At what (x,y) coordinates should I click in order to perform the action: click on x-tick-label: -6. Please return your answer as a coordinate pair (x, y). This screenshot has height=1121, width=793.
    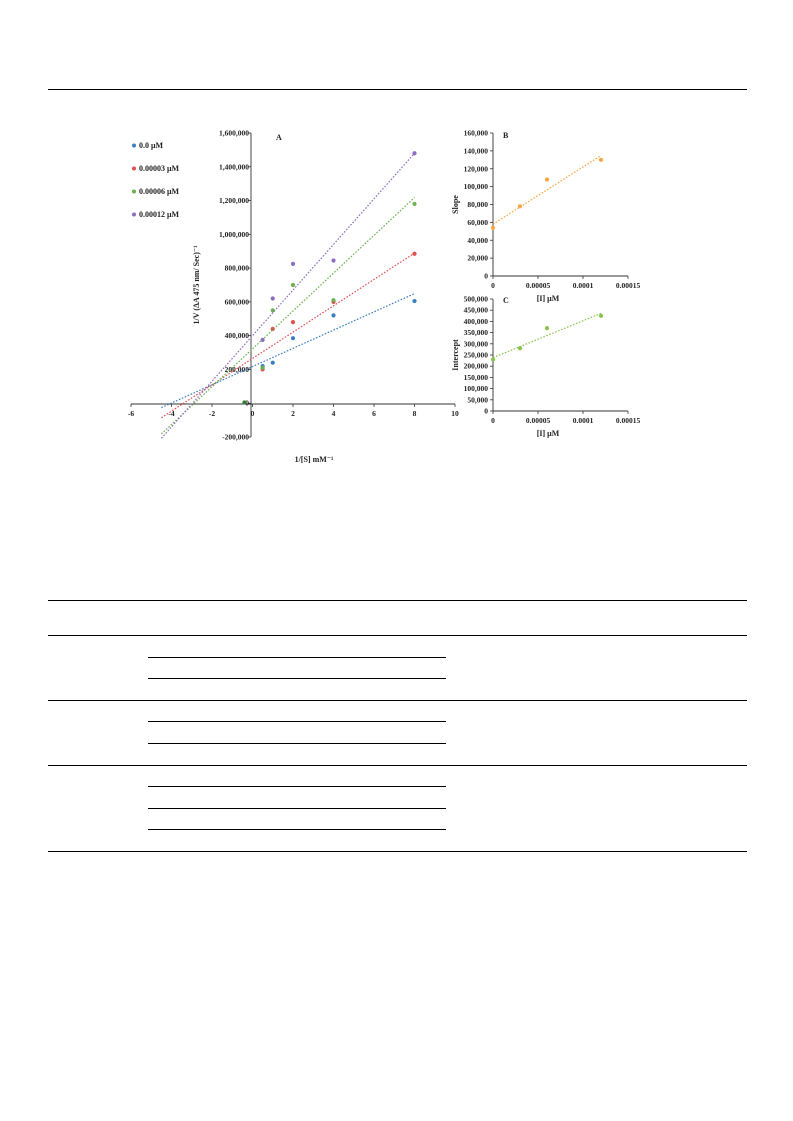
    Looking at the image, I should click on (131, 413).